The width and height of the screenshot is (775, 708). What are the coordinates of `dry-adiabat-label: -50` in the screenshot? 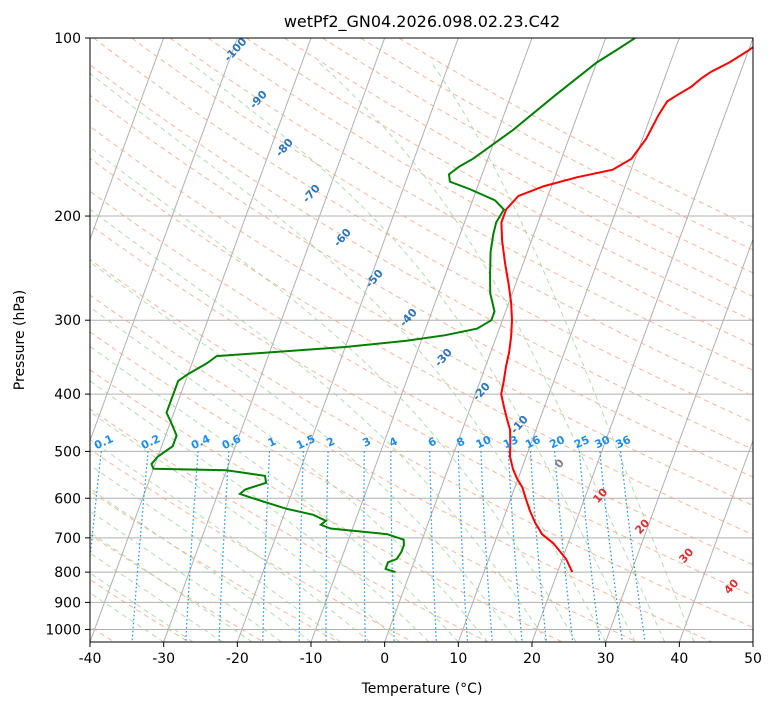 It's located at (374, 279).